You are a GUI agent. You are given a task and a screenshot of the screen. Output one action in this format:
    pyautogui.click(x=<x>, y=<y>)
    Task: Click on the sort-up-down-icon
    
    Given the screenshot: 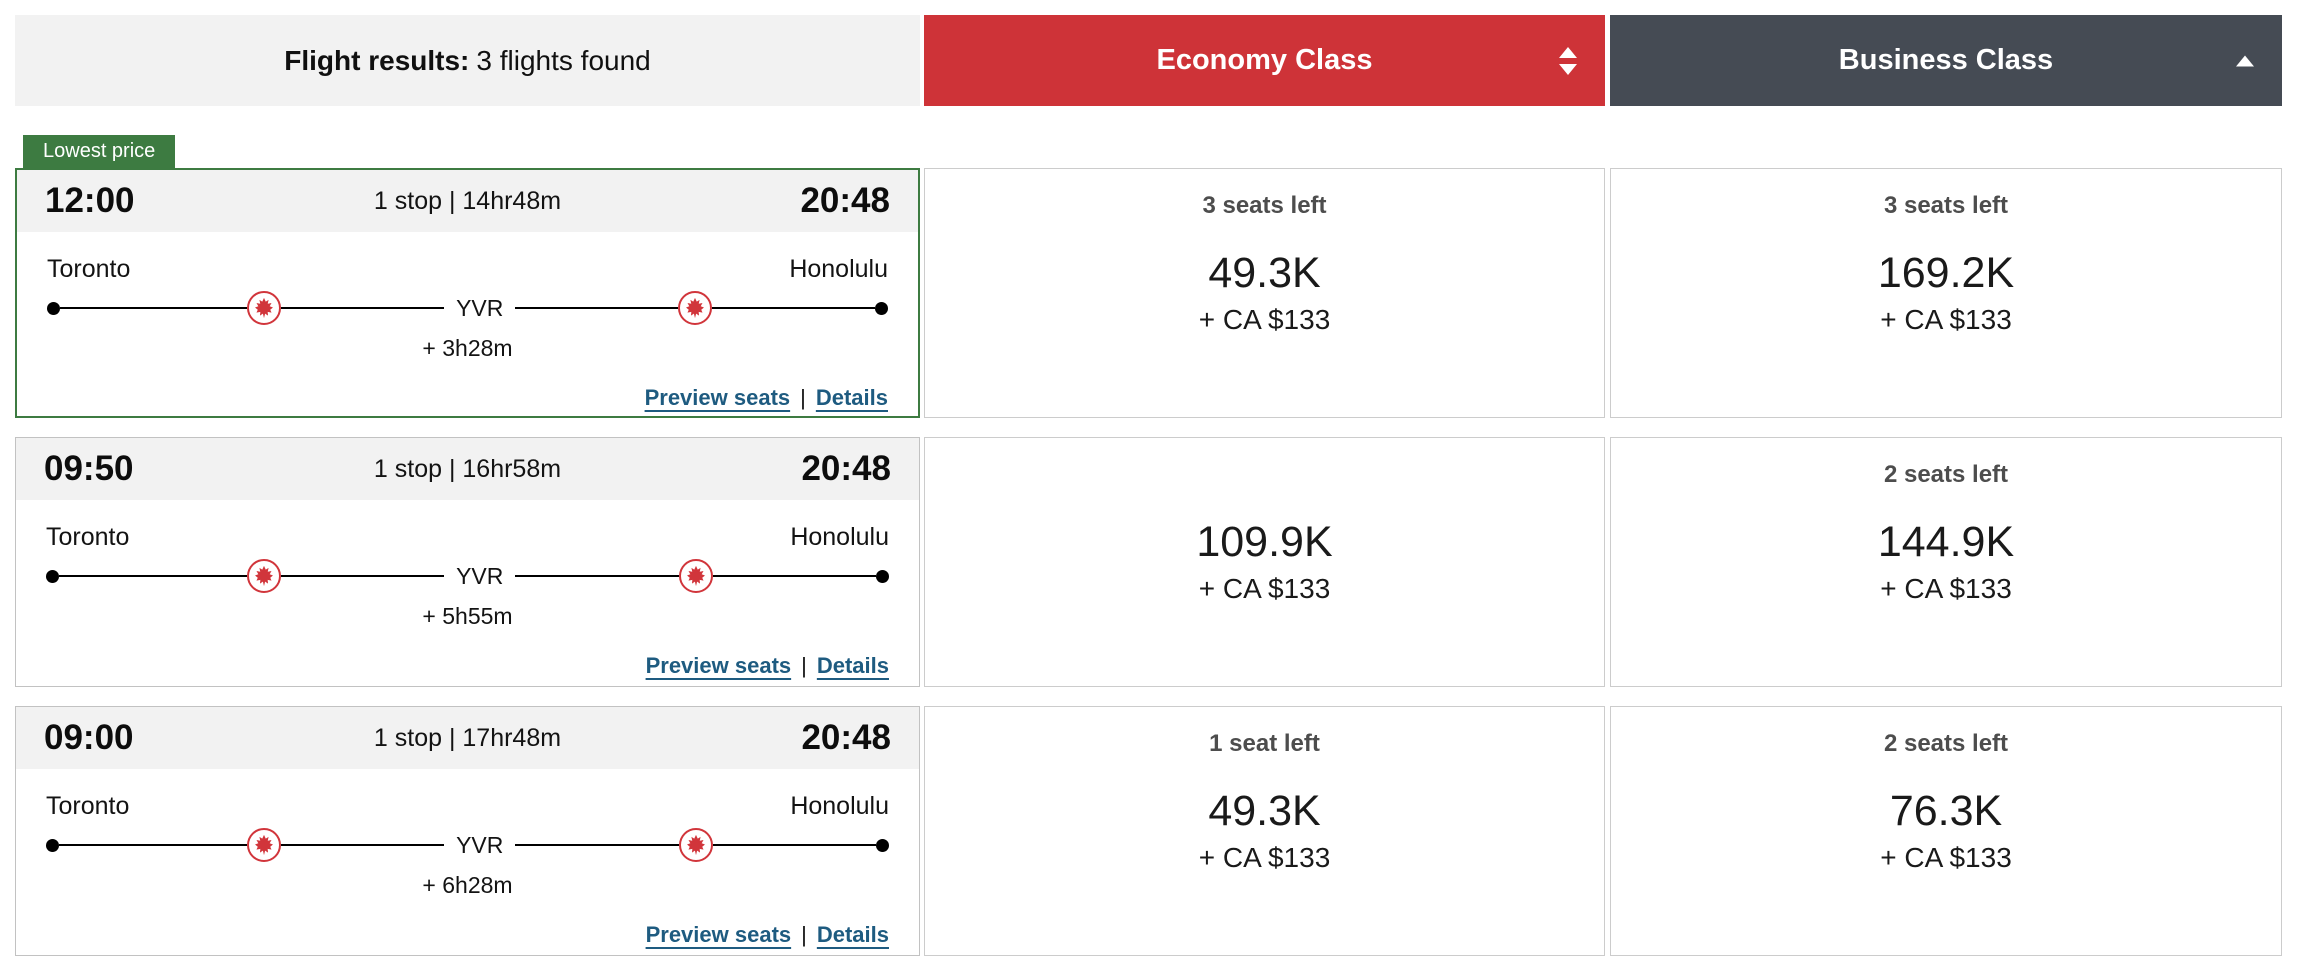 What is the action you would take?
    pyautogui.click(x=1568, y=60)
    